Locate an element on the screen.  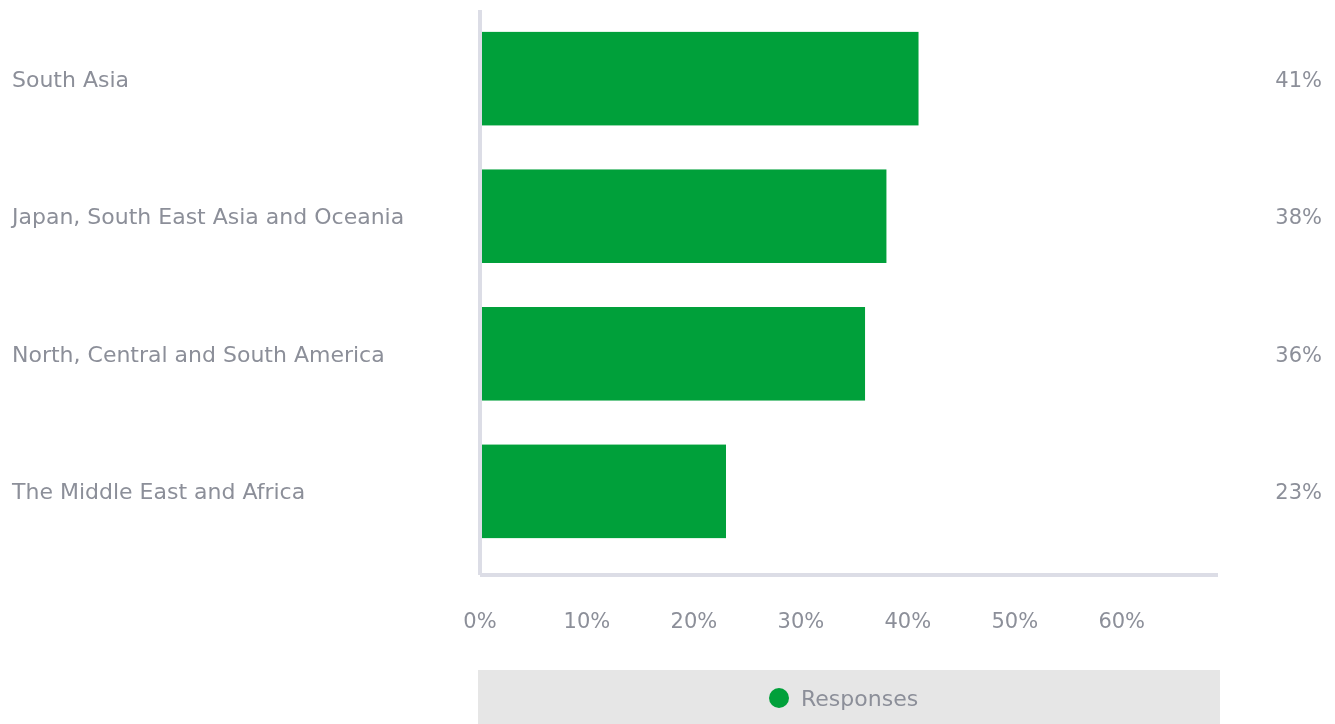
x-tick-label: 40% is located at coordinates (908, 621).